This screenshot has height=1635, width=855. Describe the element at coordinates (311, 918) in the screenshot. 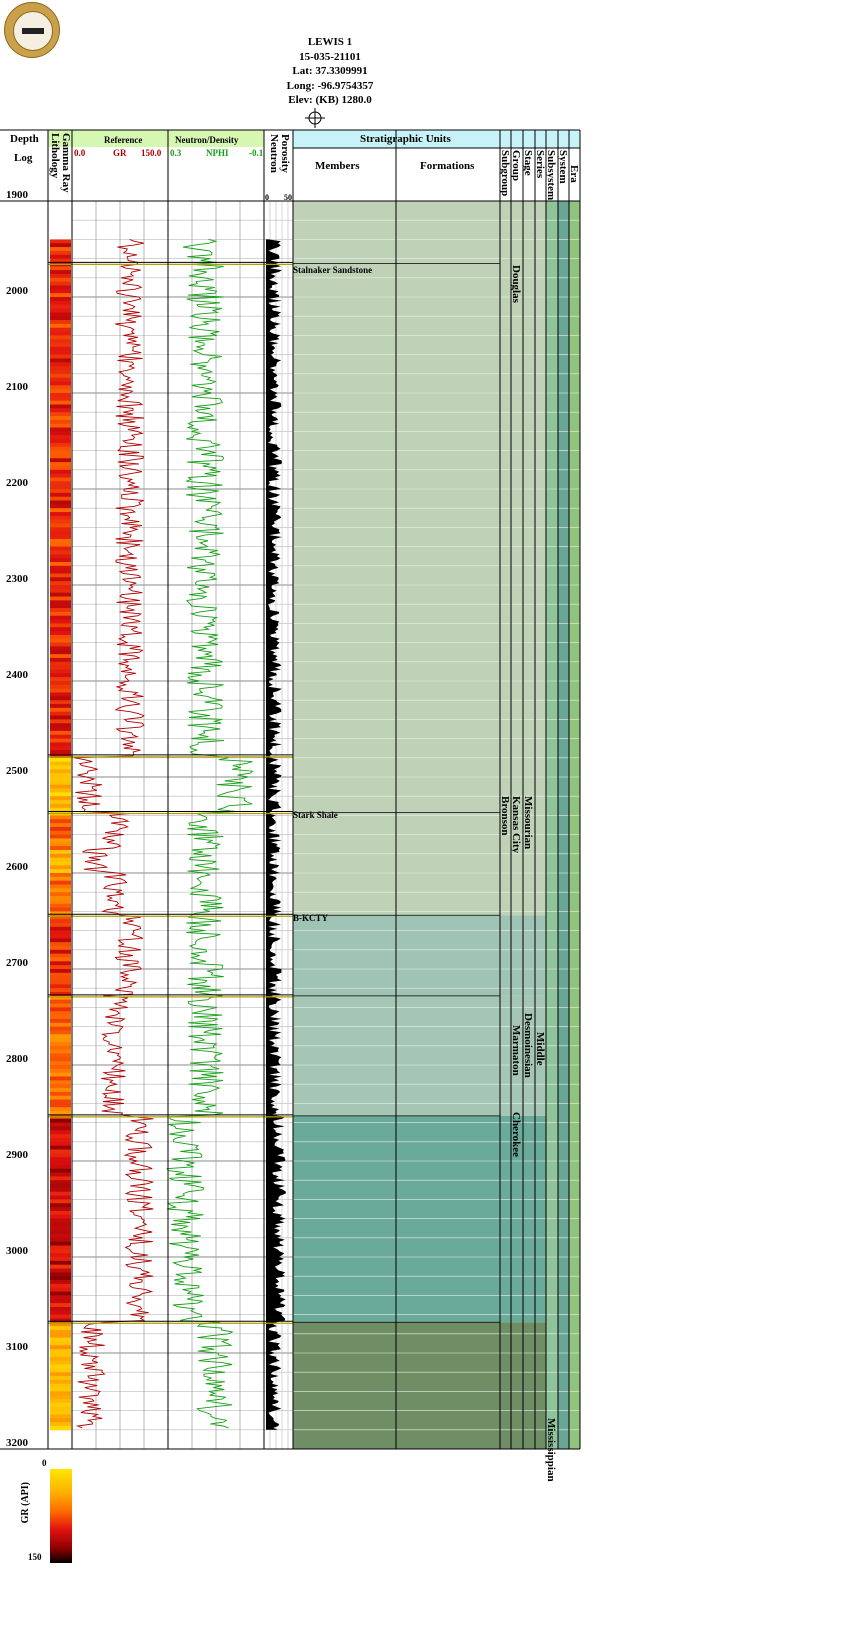

I see `member-label: B-KCTY` at that location.